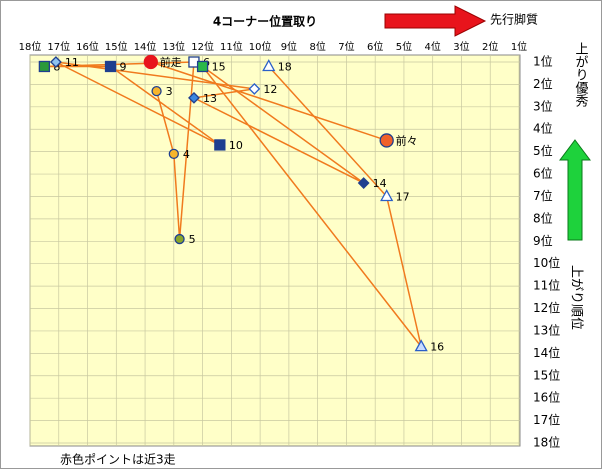  I want to click on point-label: 5, so click(192, 239).